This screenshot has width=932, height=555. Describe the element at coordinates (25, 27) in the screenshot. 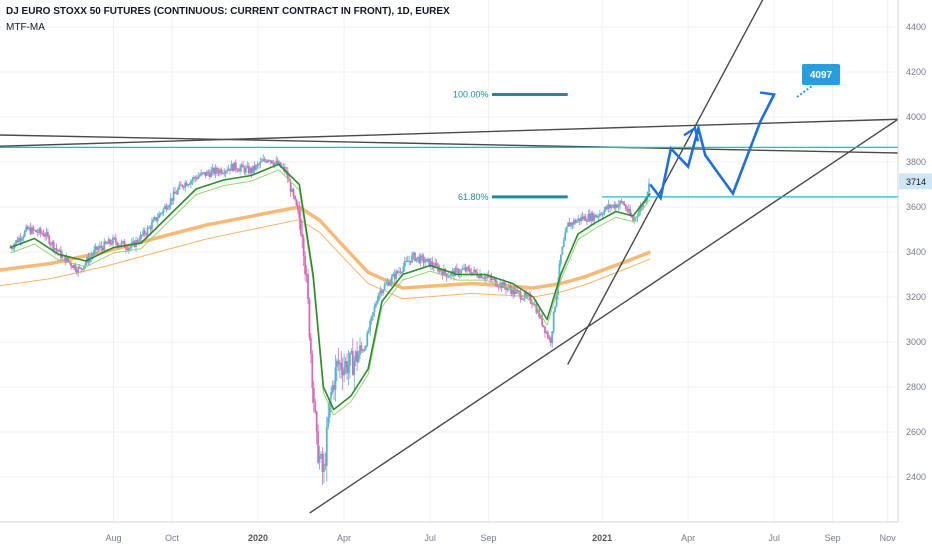

I see `indicator-label: MTF-MA` at that location.